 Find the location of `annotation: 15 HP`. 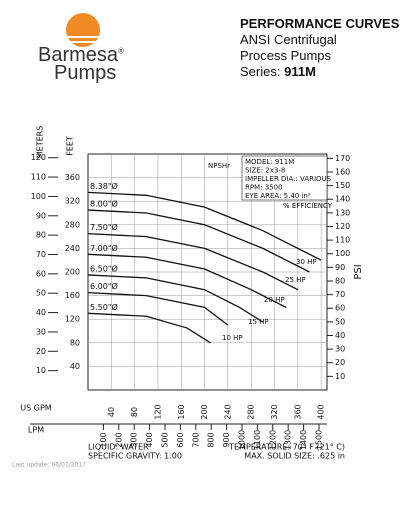

annotation: 15 HP is located at coordinates (258, 322).